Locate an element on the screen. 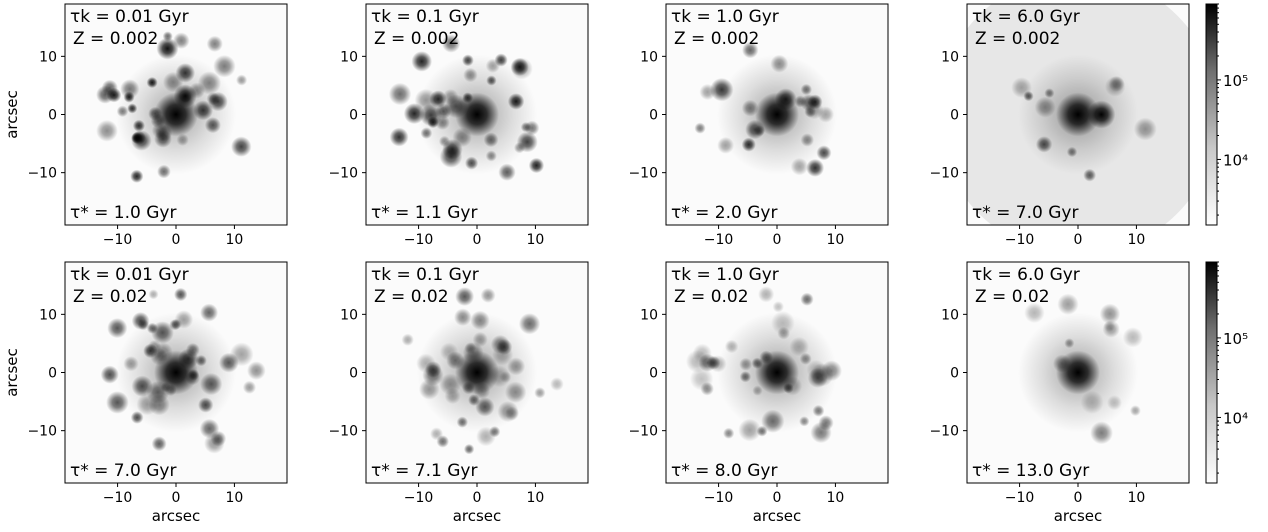 The width and height of the screenshot is (1268, 532). annotation-tau-star: τ* = 8.0 Gyr is located at coordinates (724, 471).